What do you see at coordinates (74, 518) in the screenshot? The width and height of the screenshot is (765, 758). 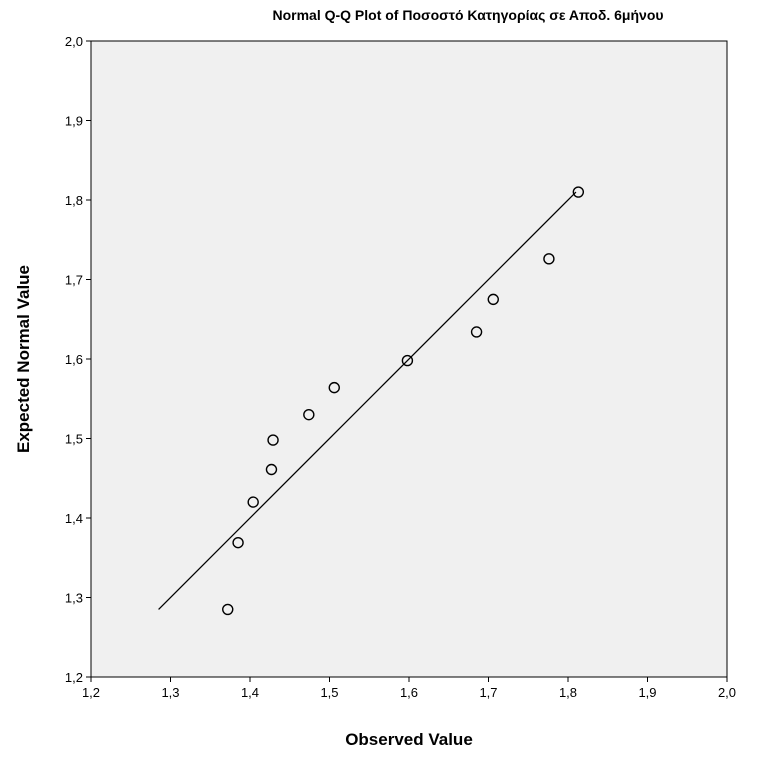 I see `y-tick-label: 1,4` at bounding box center [74, 518].